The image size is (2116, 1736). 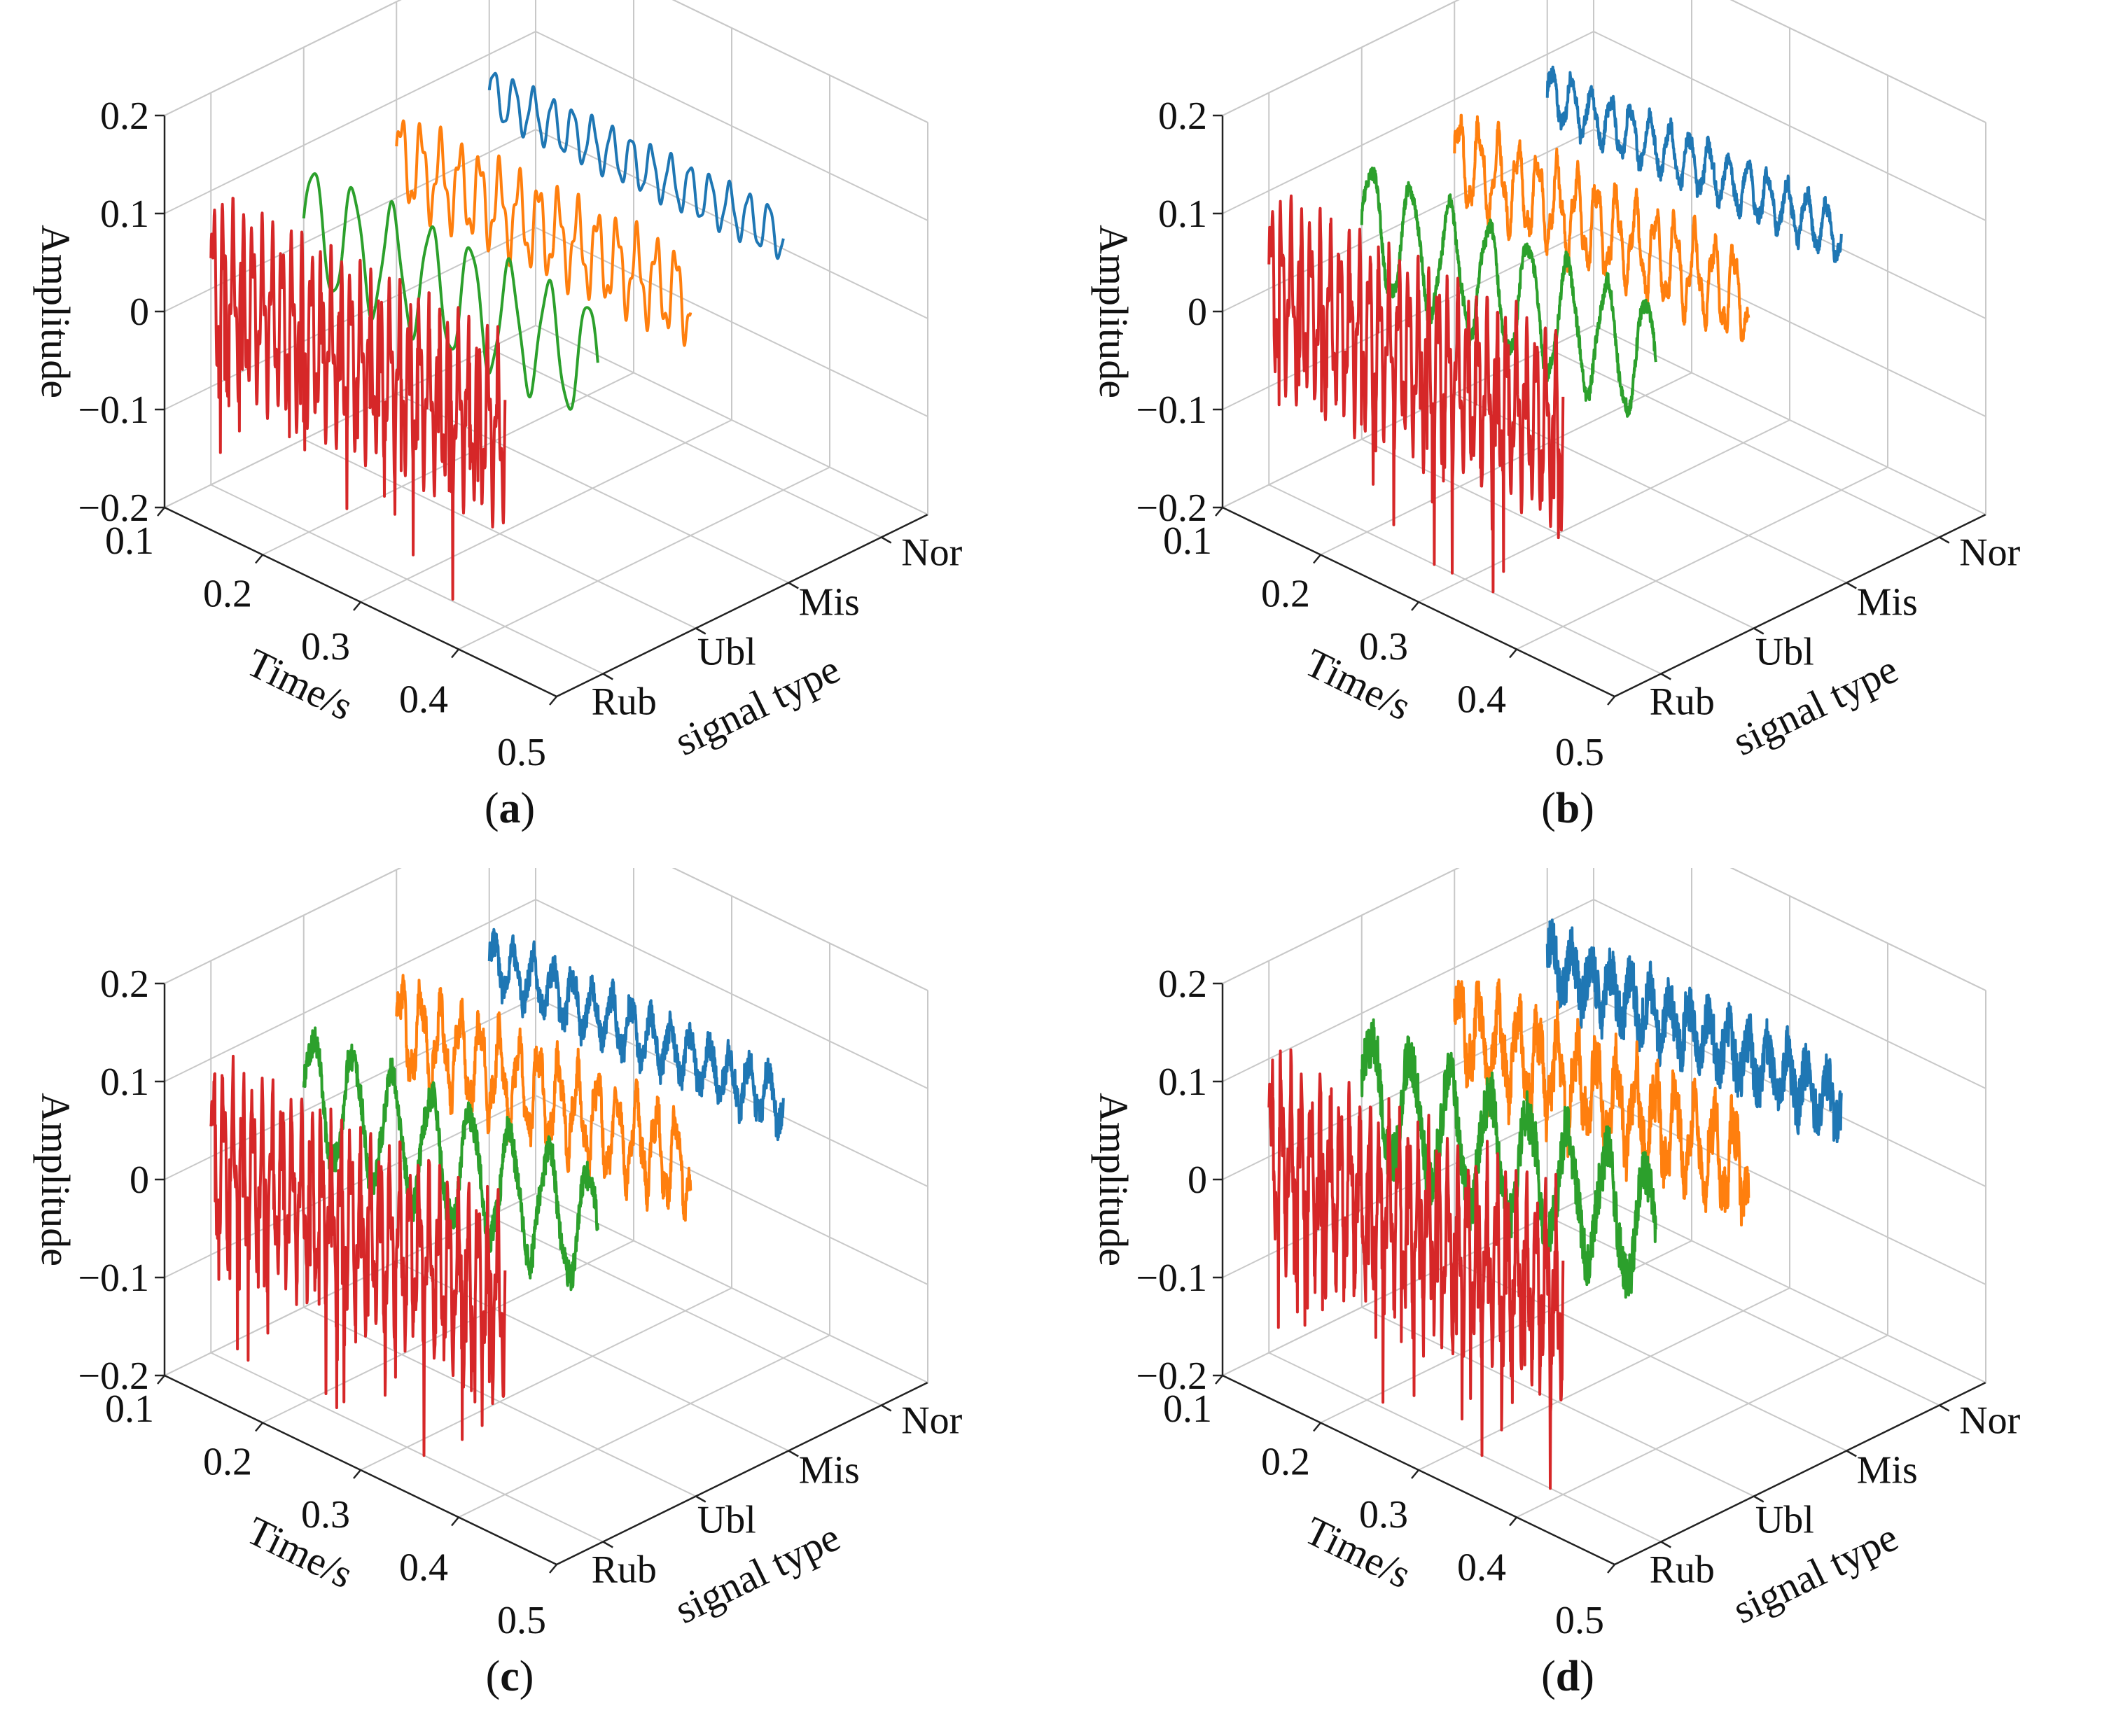 What do you see at coordinates (1416, 394) in the screenshot?
I see `series-line-rub` at bounding box center [1416, 394].